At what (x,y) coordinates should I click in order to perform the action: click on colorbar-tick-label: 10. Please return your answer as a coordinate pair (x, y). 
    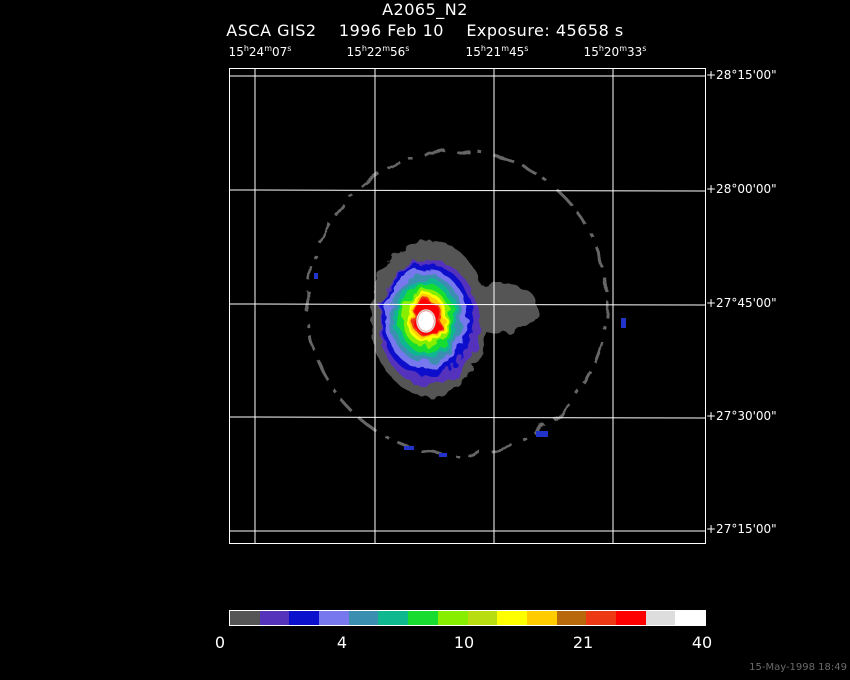
    Looking at the image, I should click on (464, 642).